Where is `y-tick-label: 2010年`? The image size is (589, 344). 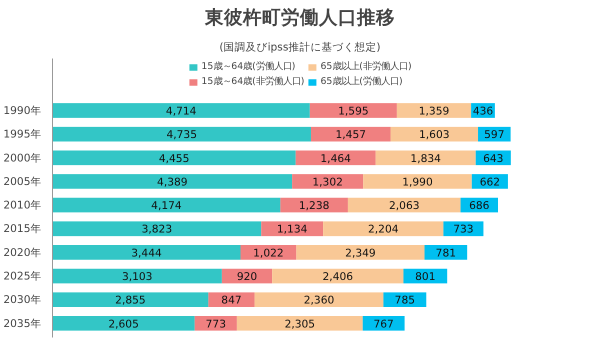
y-tick-label: 2010年 is located at coordinates (22, 205).